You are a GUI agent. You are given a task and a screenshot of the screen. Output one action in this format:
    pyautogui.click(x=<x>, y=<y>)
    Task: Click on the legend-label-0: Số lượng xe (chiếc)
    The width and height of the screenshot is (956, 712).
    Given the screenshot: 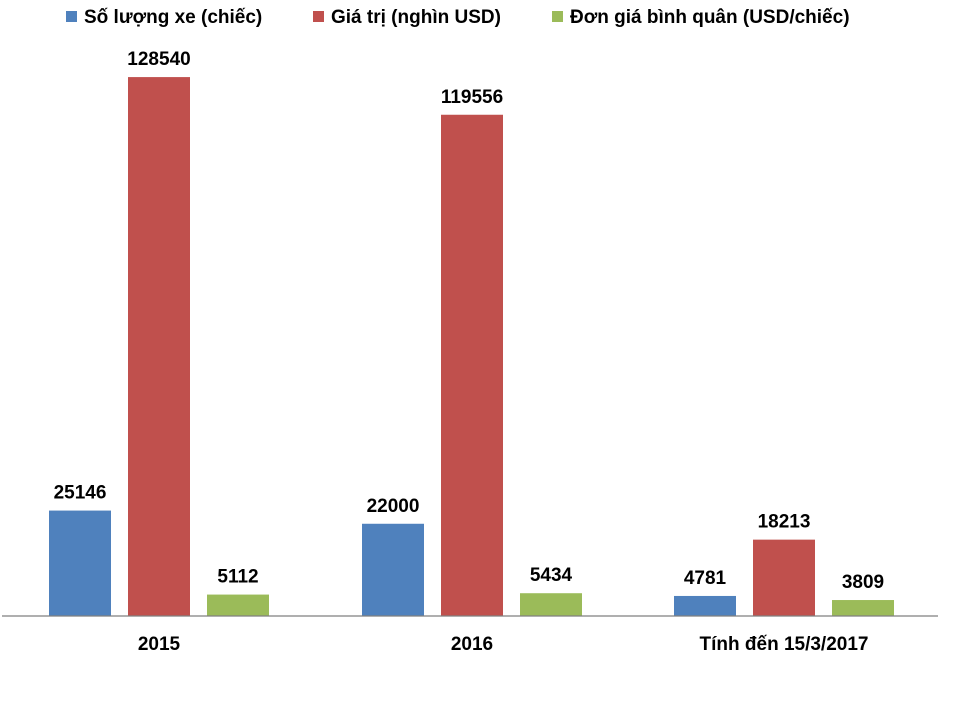 What is the action you would take?
    pyautogui.click(x=173, y=17)
    